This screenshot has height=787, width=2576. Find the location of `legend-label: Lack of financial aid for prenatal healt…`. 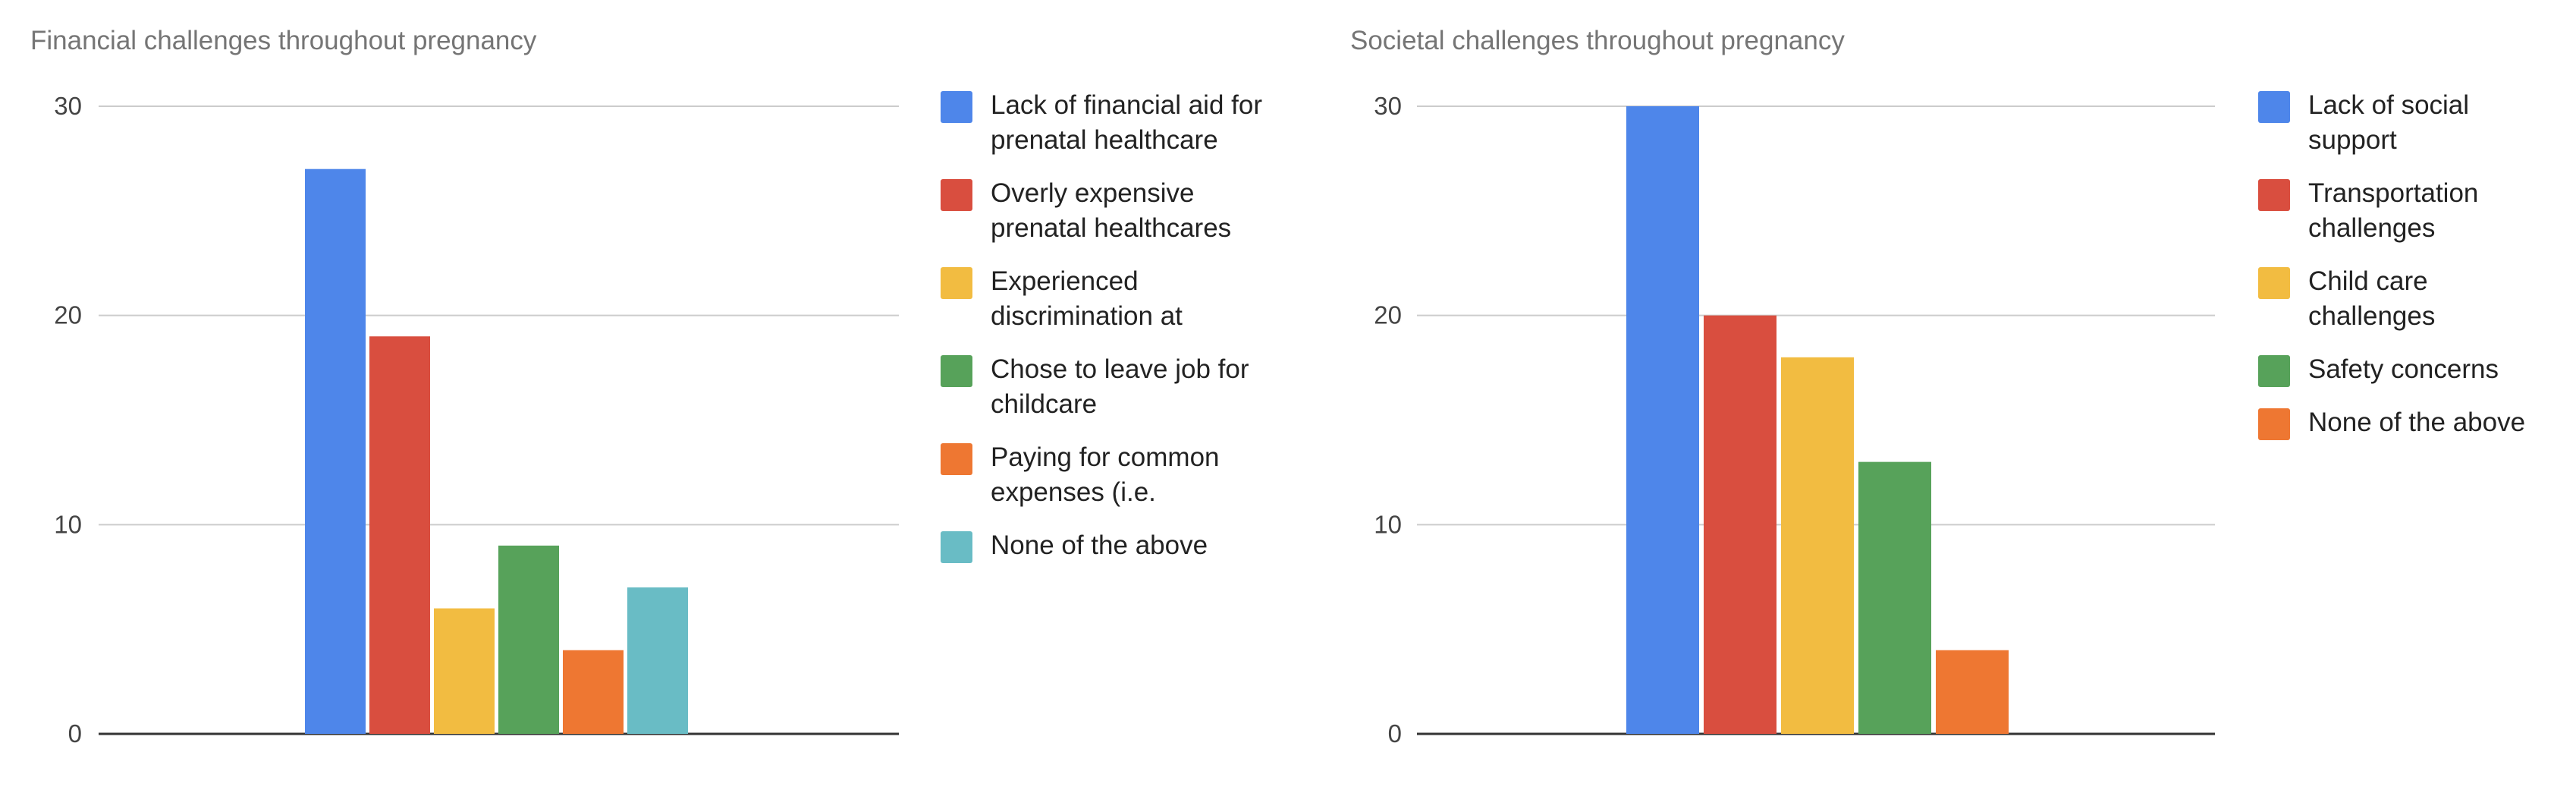

legend-label: Lack of financial aid for prenatal healt… is located at coordinates (1126, 122).